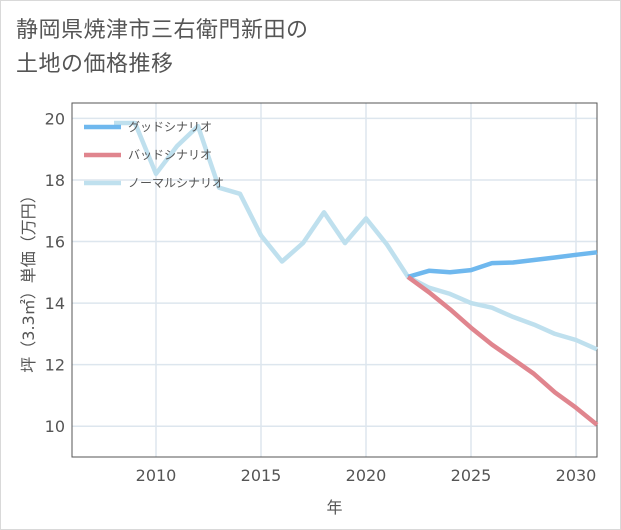 The image size is (621, 530). What do you see at coordinates (162, 30) in the screenshot?
I see `title-line-1: 静岡県焼津市三右衛門新田の` at bounding box center [162, 30].